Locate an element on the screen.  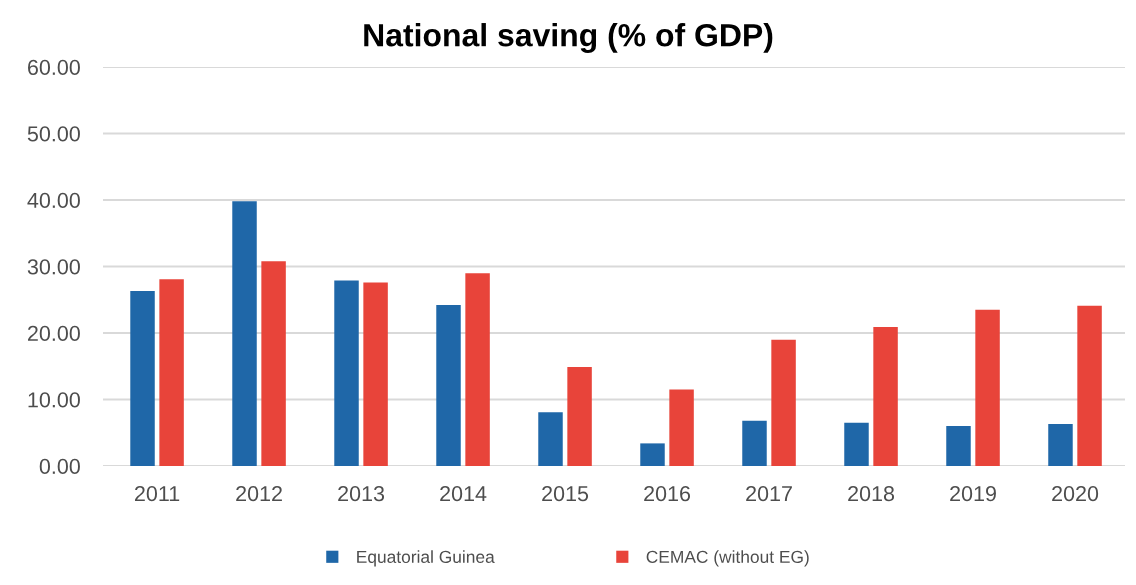
x-tick-label: 2012 is located at coordinates (259, 494).